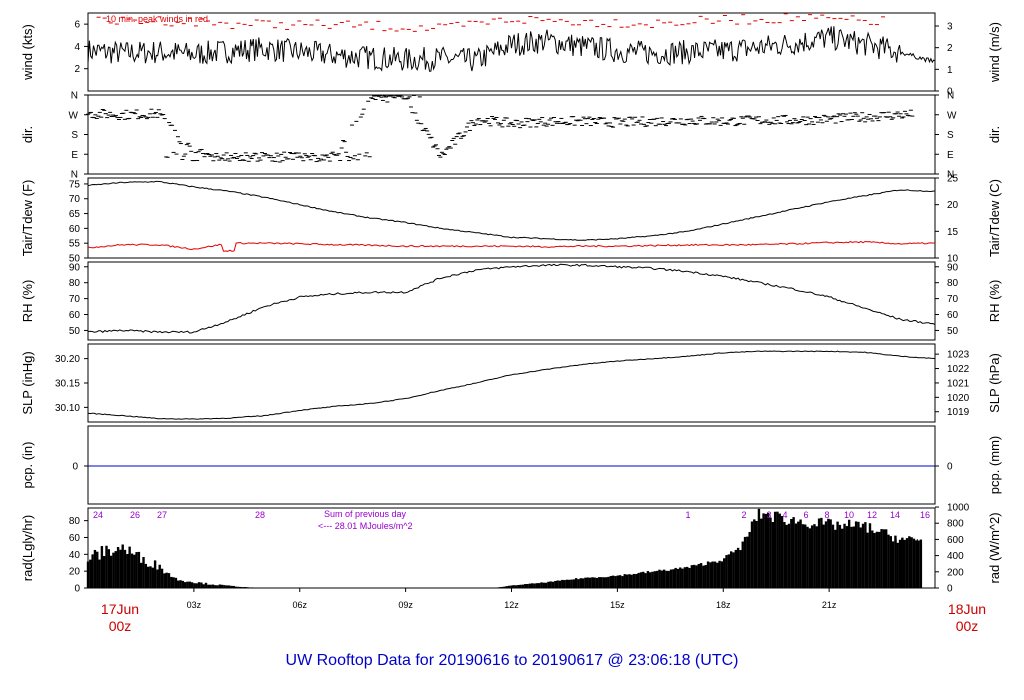  I want to click on temp-right-label: 15, so click(953, 232).